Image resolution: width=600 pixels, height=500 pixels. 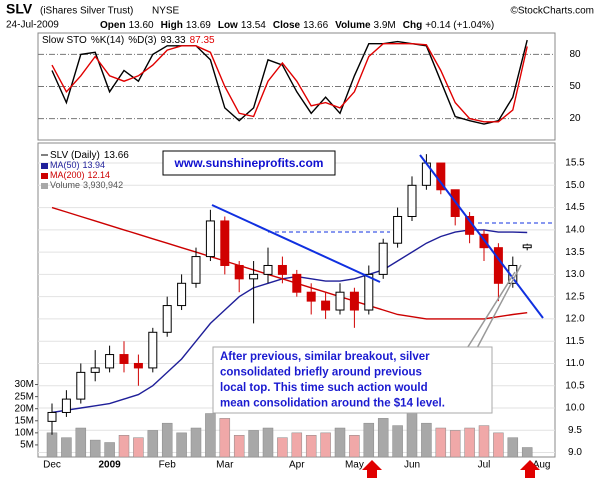 What do you see at coordinates (575, 54) in the screenshot?
I see `y-tick-label: 80` at bounding box center [575, 54].